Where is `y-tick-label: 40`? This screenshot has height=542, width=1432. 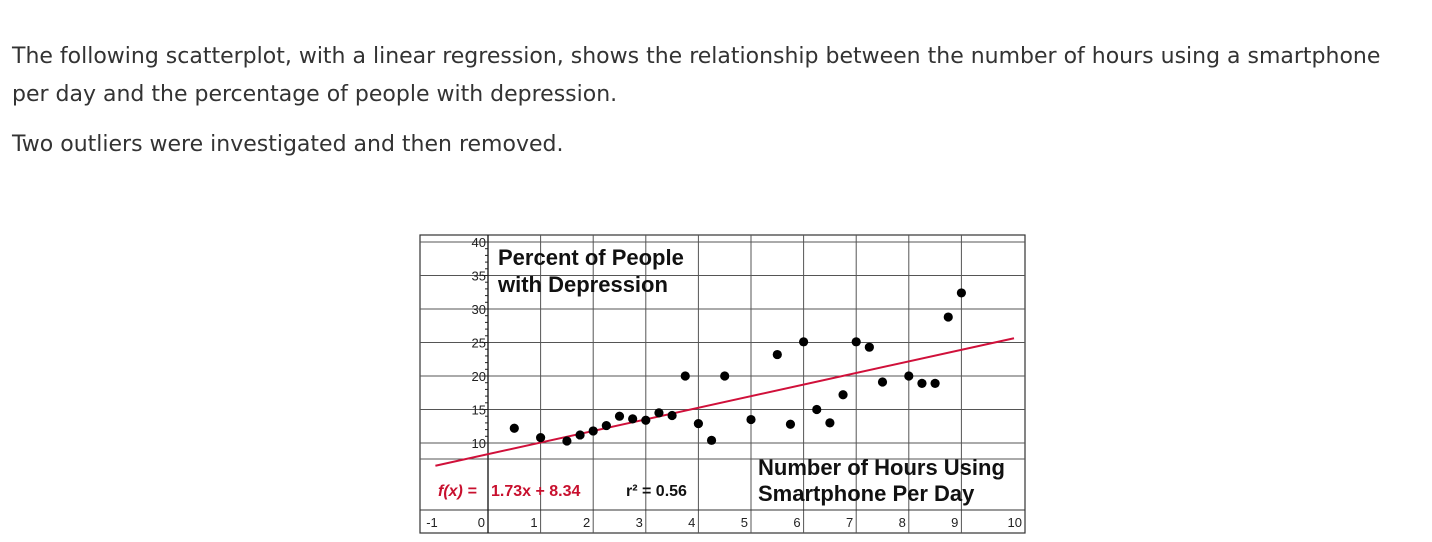
y-tick-label: 40 is located at coordinates (479, 242).